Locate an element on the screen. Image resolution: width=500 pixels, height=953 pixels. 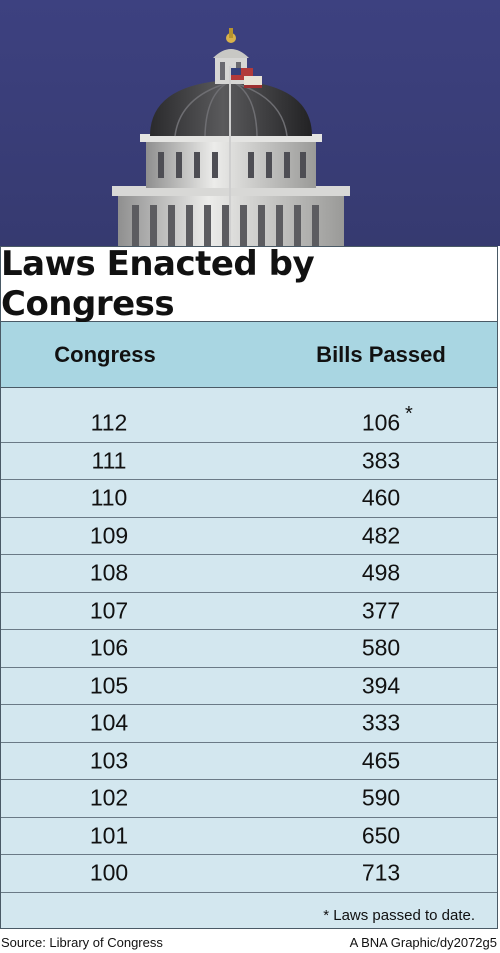
table-row: 101 650 is located at coordinates (249, 836).